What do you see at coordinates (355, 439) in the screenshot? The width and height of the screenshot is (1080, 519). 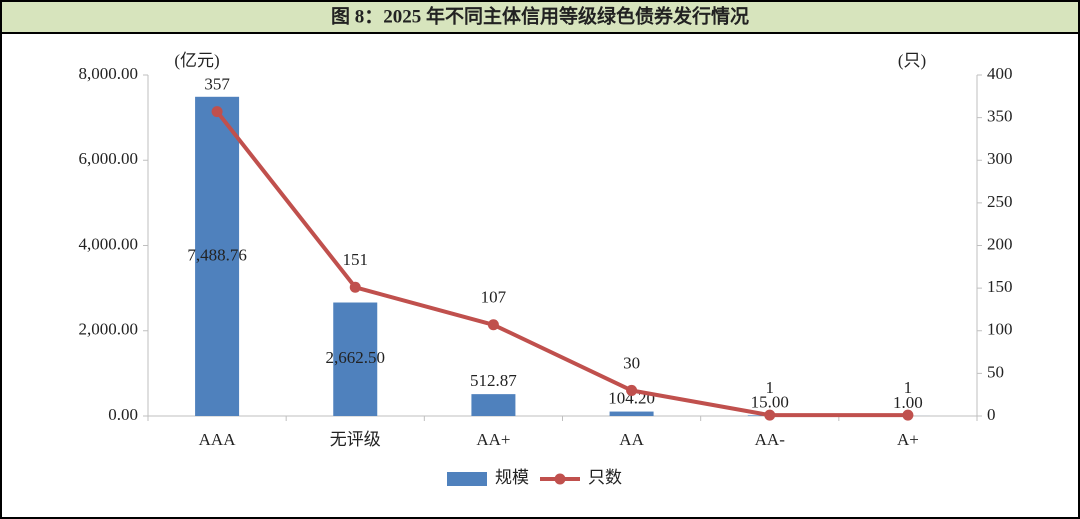 I see `x-tick-label: 无评级` at bounding box center [355, 439].